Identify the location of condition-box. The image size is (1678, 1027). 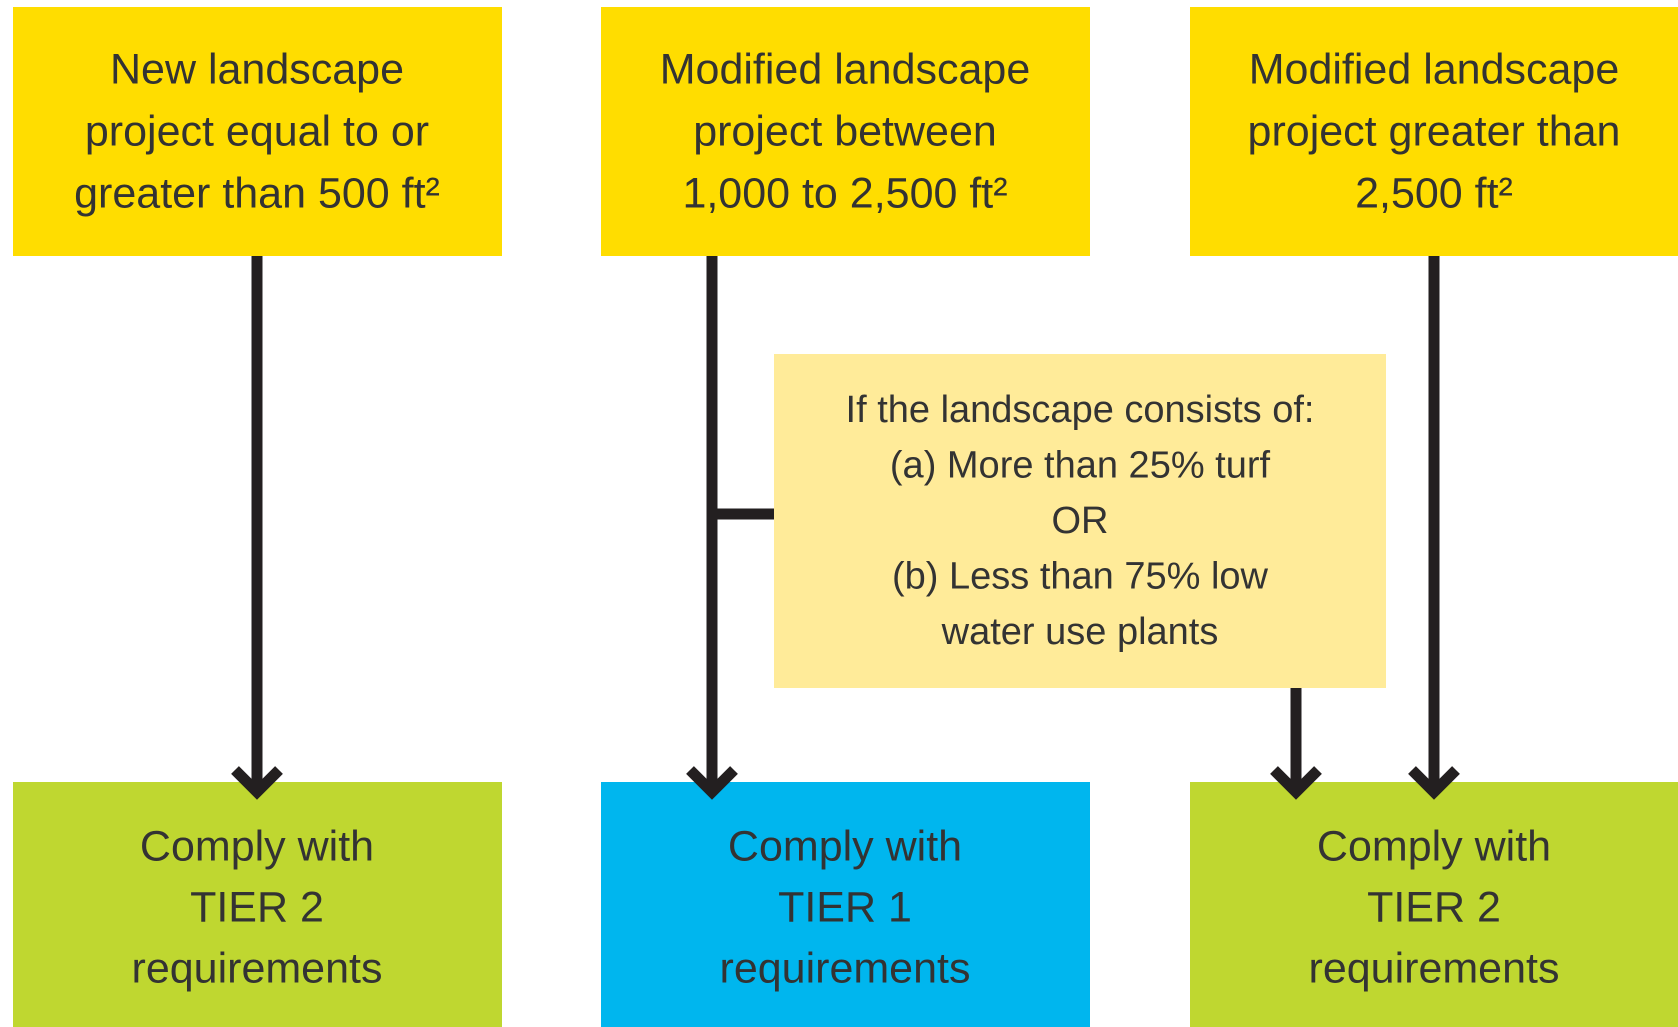
(1080, 521).